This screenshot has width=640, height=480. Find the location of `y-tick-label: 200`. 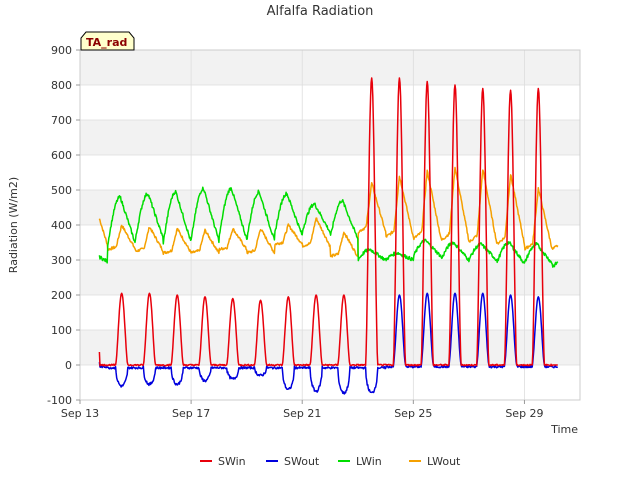

y-tick-label: 200 is located at coordinates (61, 295).